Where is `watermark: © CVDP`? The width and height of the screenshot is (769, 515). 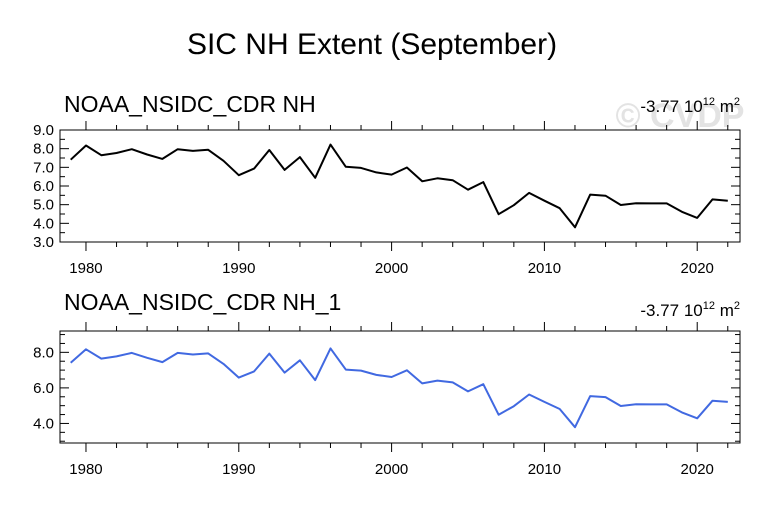 watermark: © CVDP is located at coordinates (680, 116).